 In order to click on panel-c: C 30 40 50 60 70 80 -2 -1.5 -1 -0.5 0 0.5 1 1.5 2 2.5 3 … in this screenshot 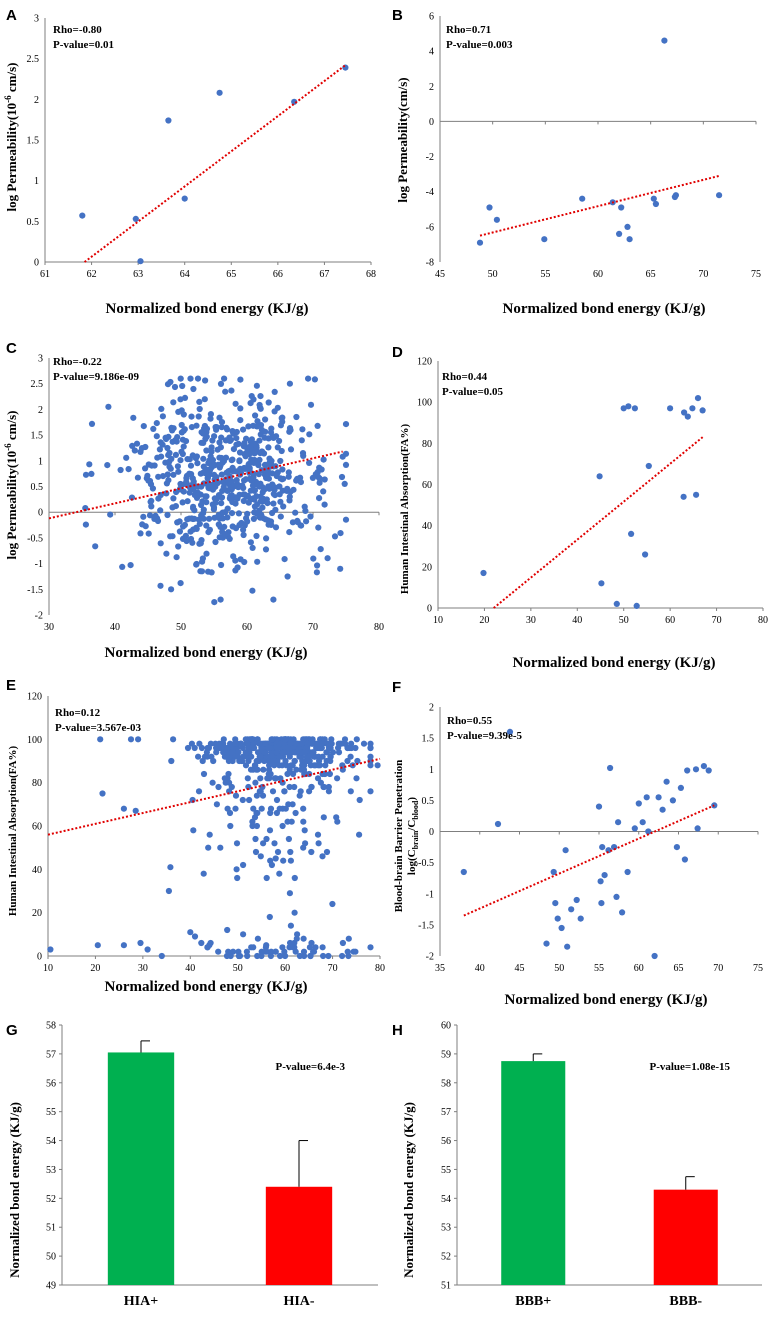, I will do `click(192, 500)`.